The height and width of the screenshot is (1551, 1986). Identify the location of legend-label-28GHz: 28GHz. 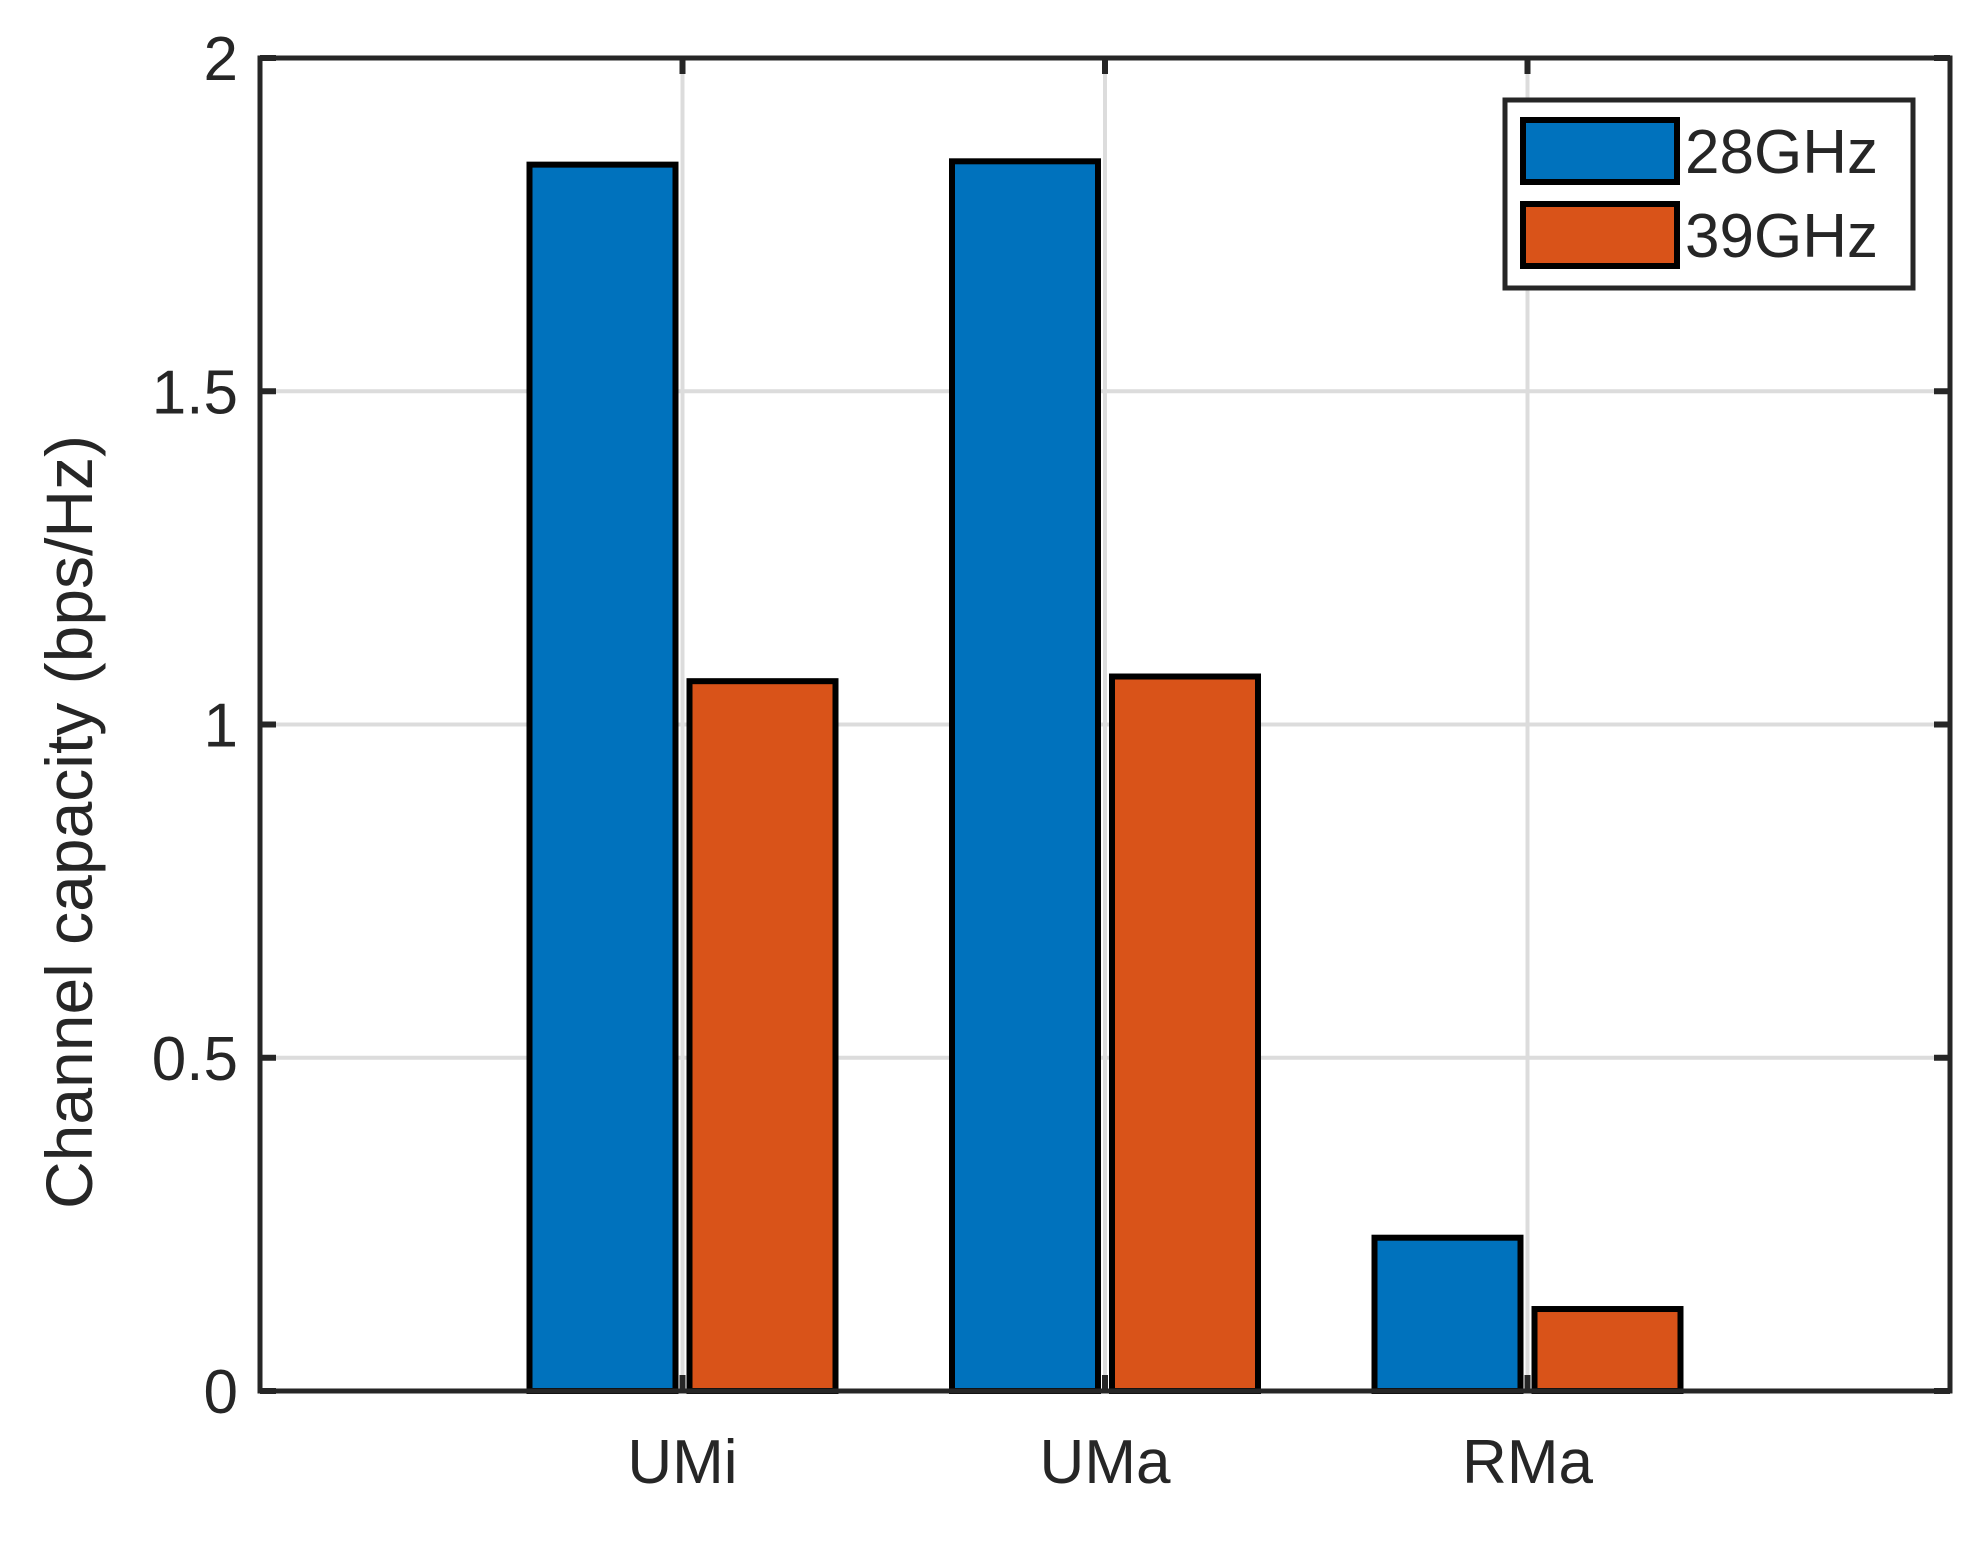
(1781, 152).